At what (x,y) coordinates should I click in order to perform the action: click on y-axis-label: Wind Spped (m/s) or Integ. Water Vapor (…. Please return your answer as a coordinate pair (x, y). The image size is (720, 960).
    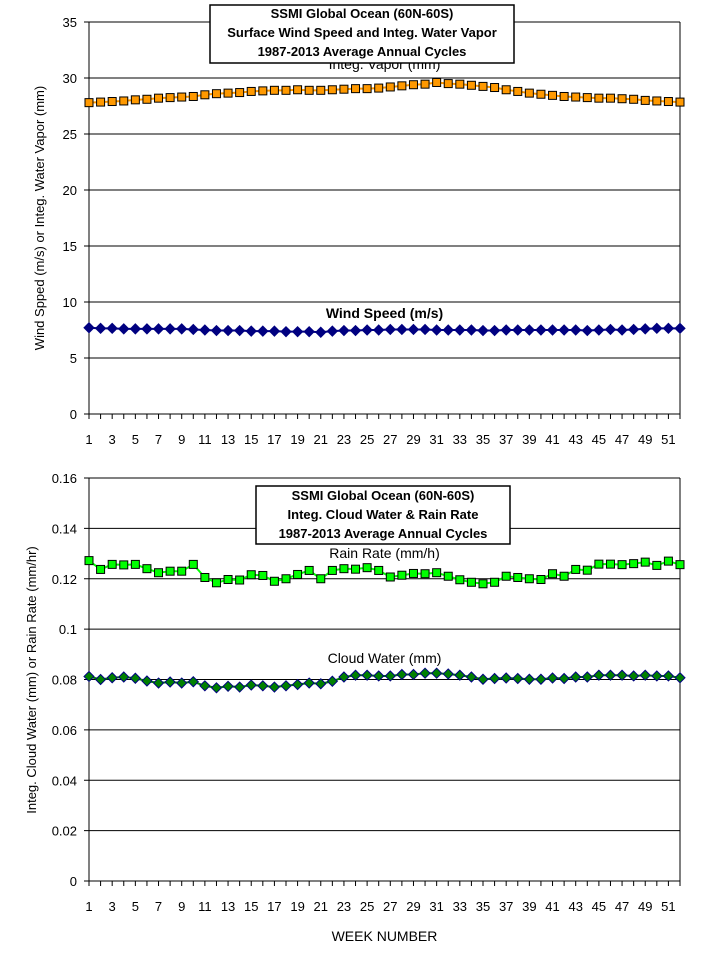
    Looking at the image, I should click on (39, 218).